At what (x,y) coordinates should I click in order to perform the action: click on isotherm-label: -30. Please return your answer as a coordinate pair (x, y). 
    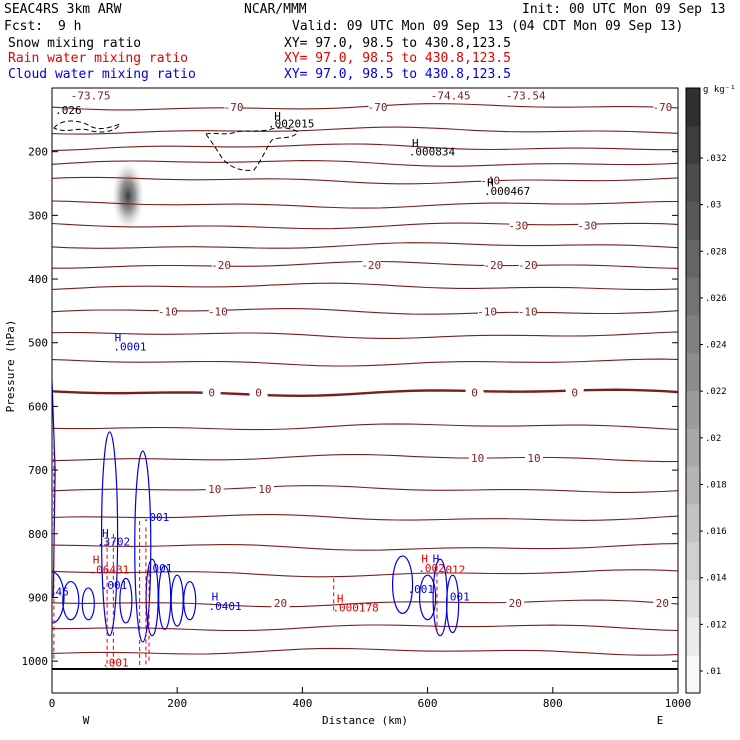
    Looking at the image, I should click on (518, 226).